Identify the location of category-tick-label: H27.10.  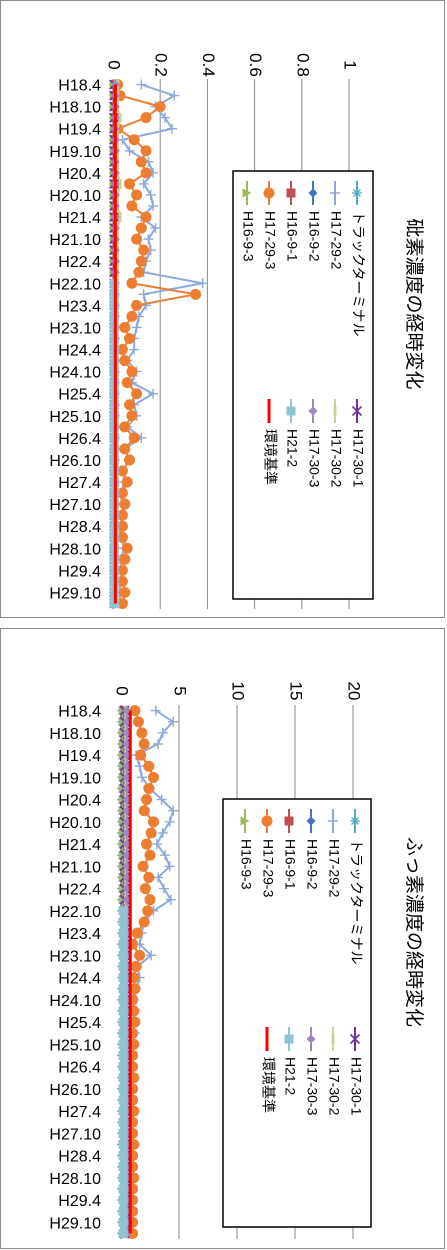
(75, 505).